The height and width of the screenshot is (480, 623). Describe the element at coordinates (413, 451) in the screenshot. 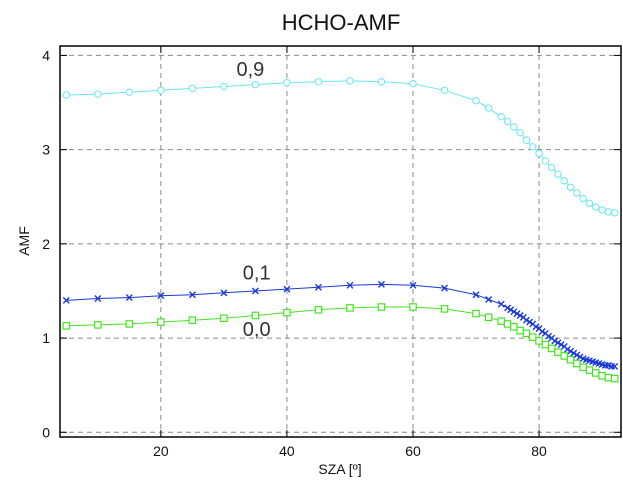

I see `x-tick-label: 60` at that location.